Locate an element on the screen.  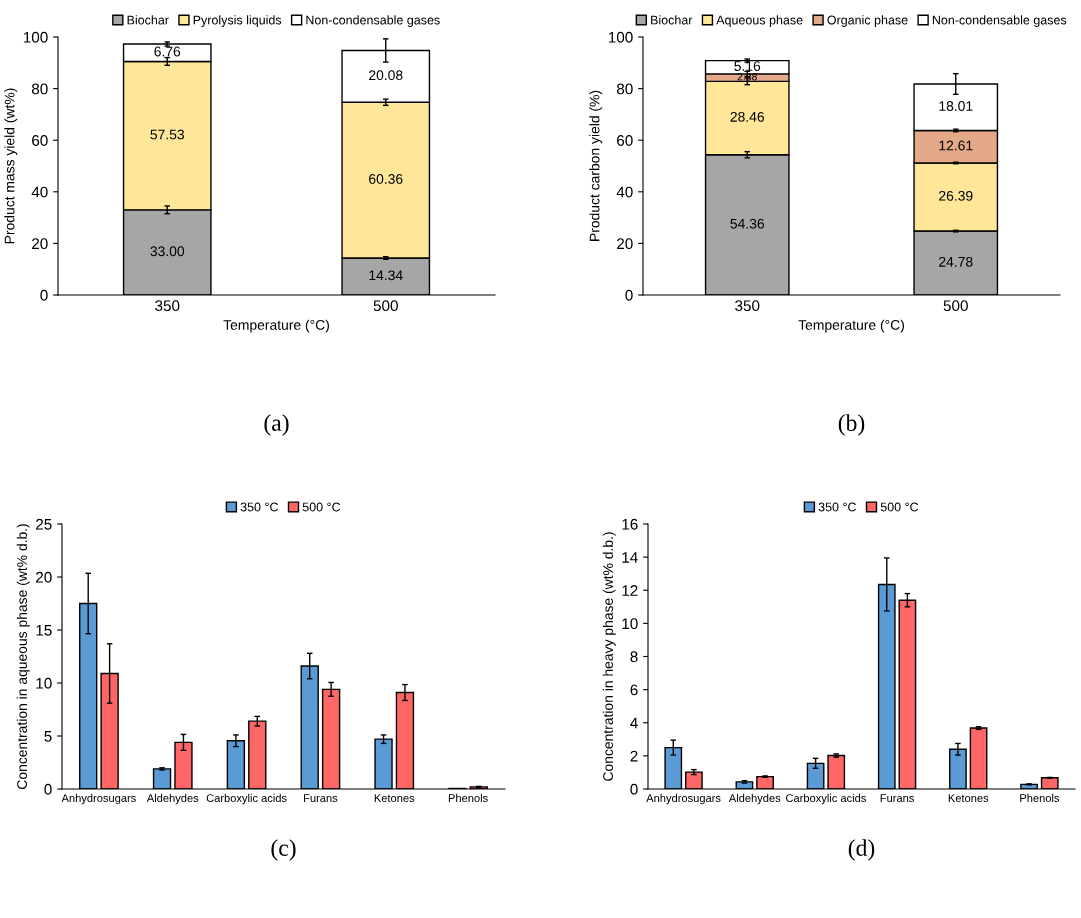
data-label: 28.46 is located at coordinates (747, 116).